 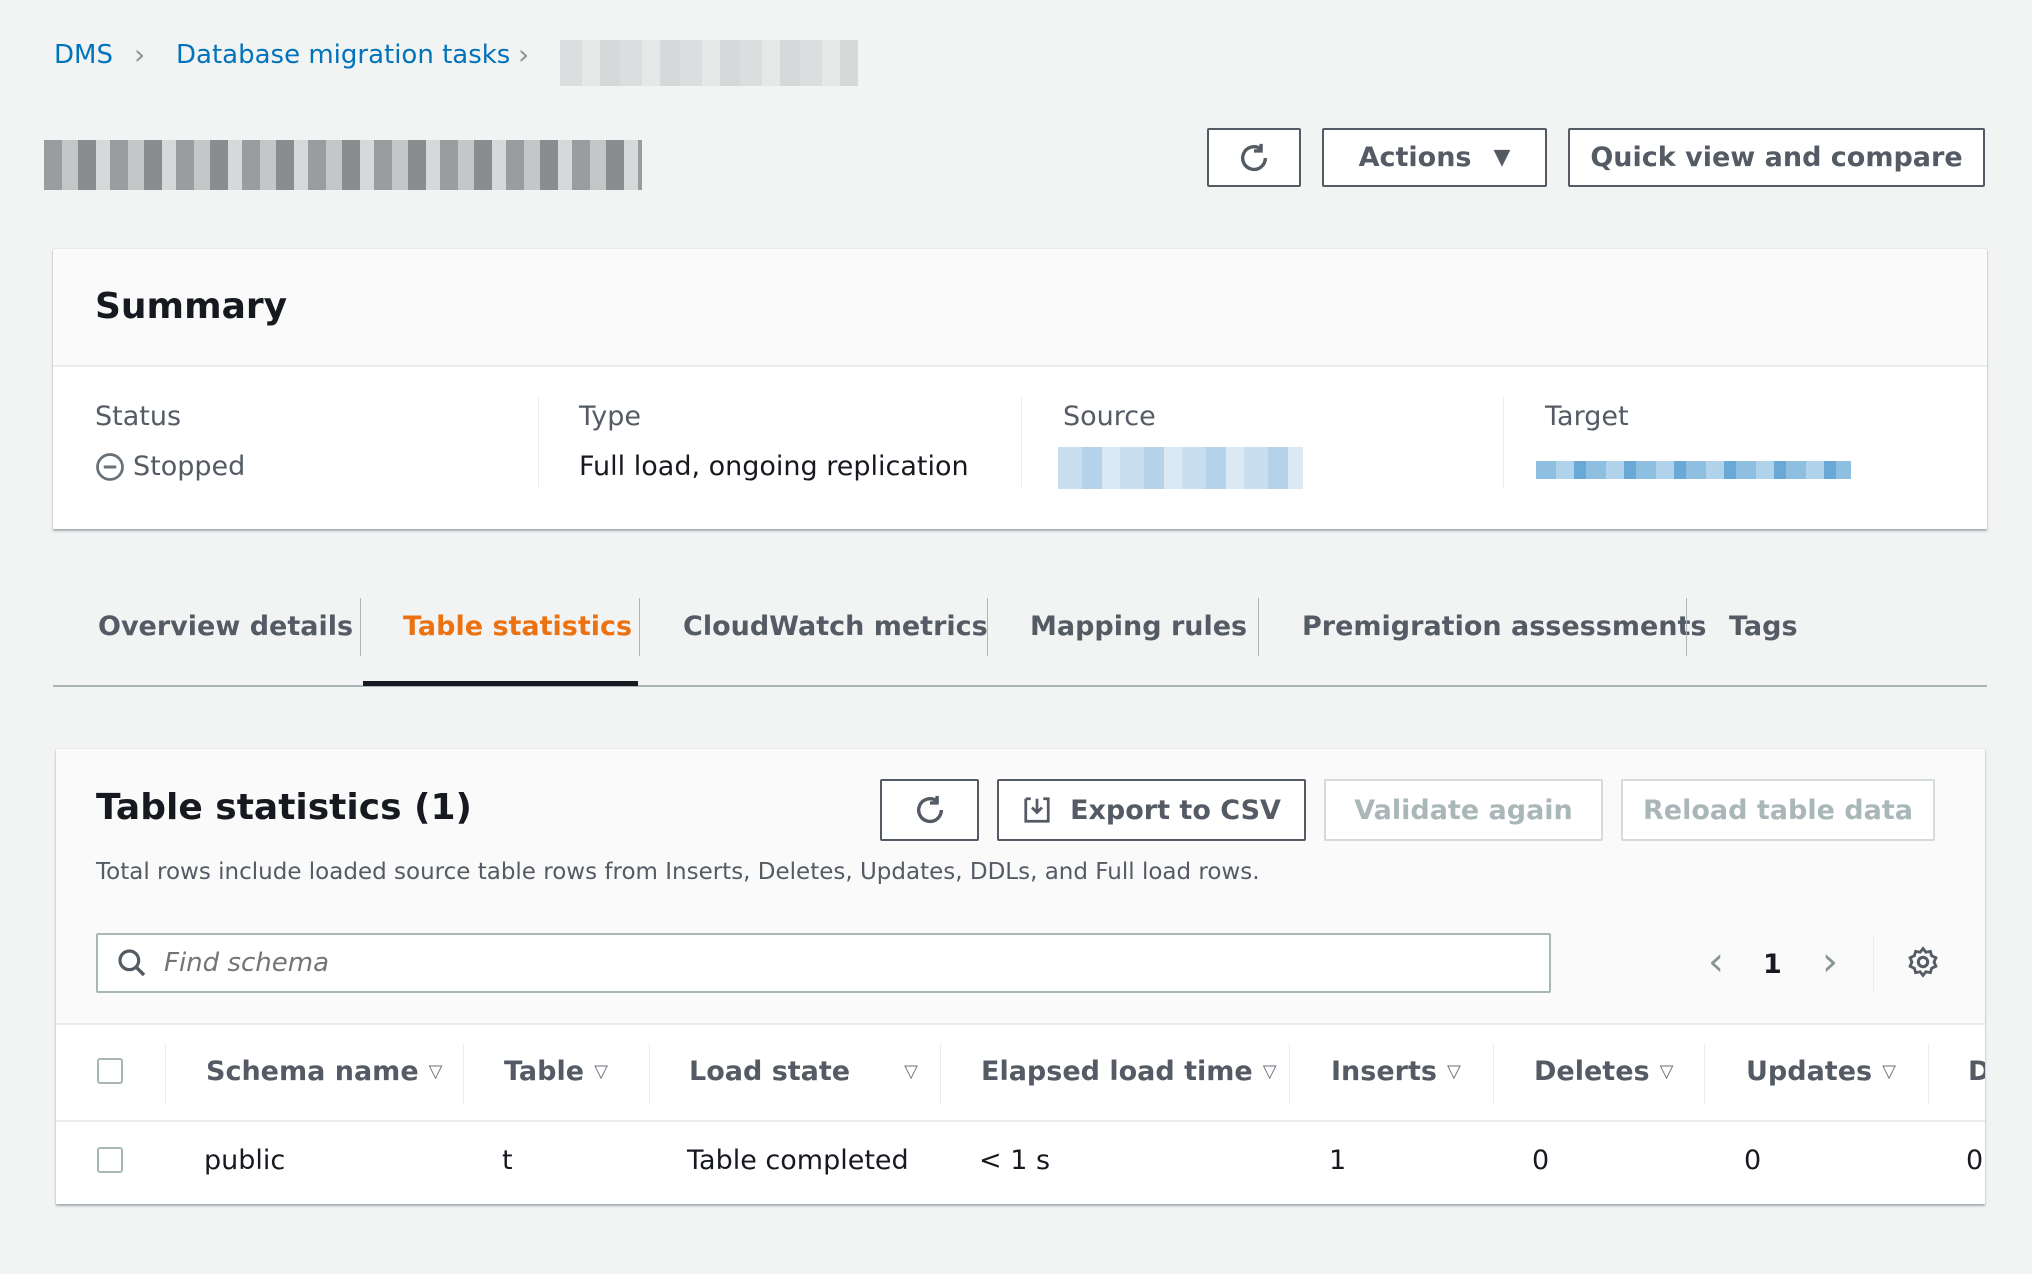 I want to click on caret-down-icon: ▼, so click(x=1502, y=157).